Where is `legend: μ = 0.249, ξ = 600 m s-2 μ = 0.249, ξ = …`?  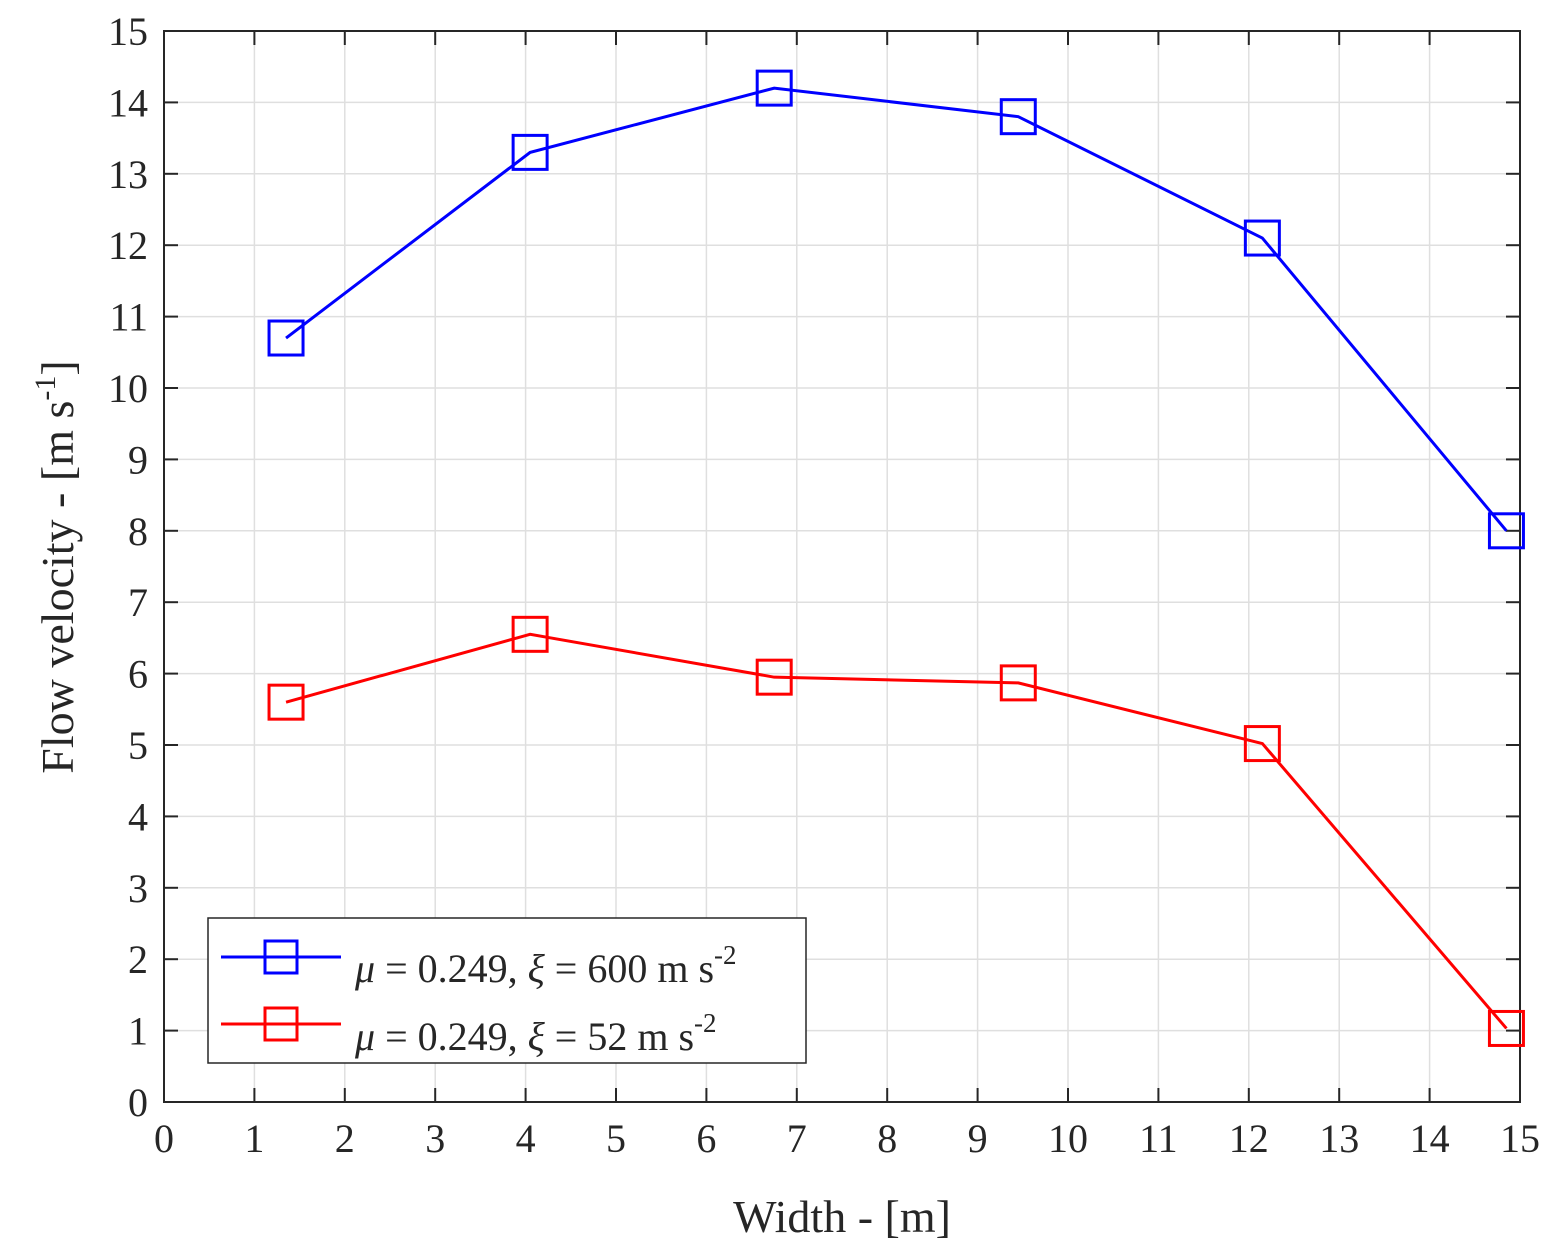
legend: μ = 0.249, ξ = 600 m s-2 μ = 0.249, ξ = … is located at coordinates (507, 990).